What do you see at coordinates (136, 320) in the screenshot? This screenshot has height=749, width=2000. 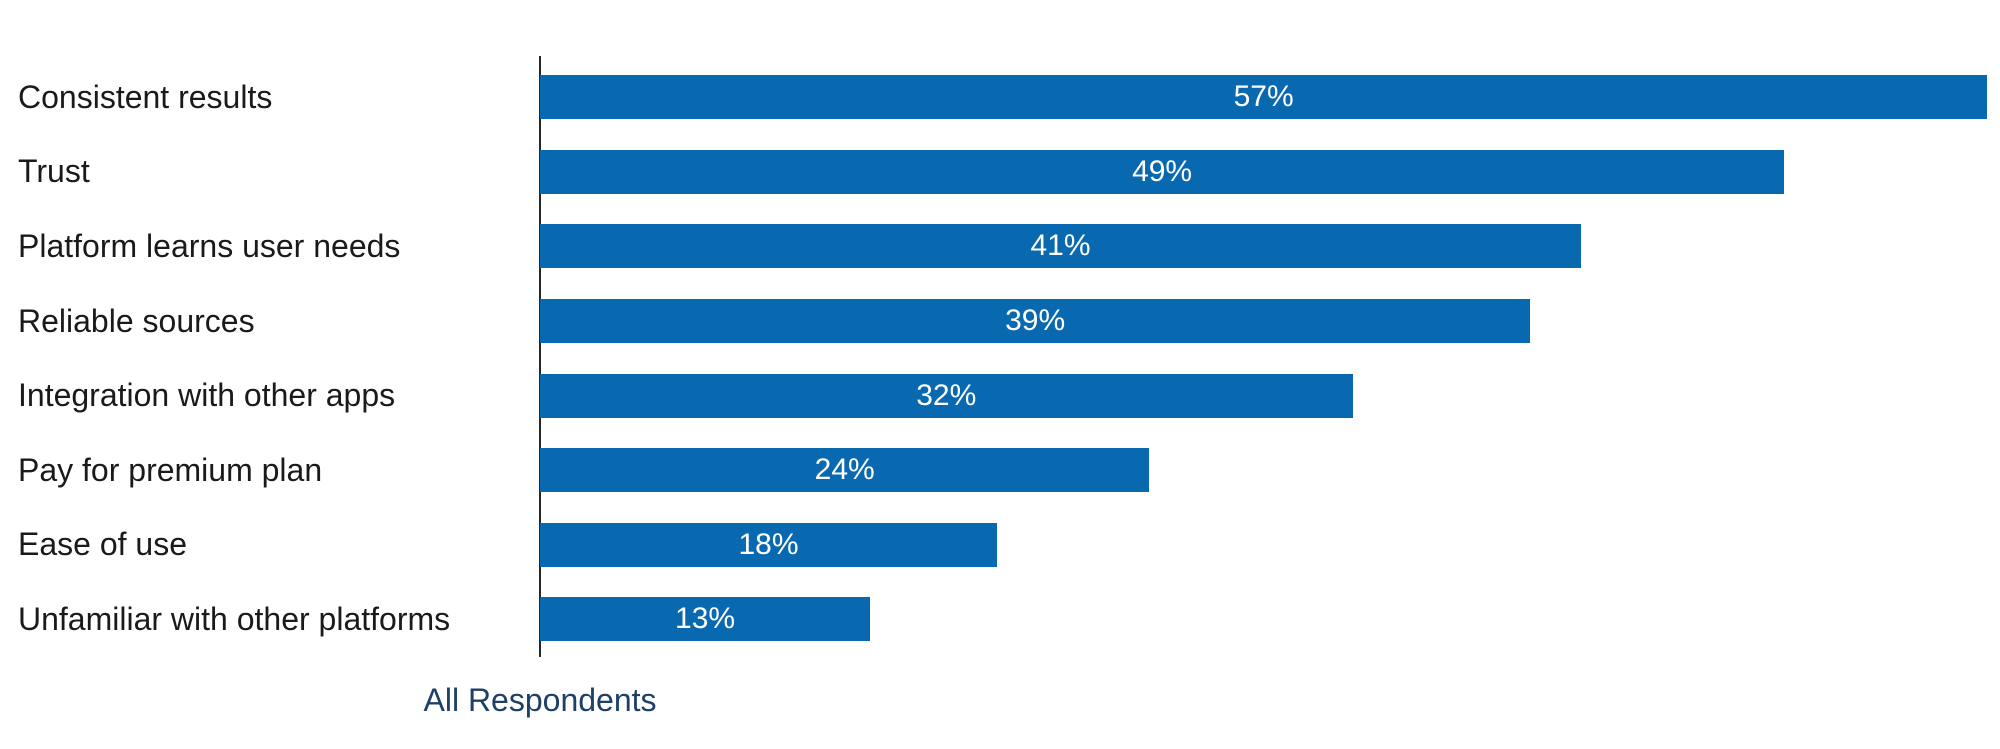 I see `category-label: Reliable sources` at bounding box center [136, 320].